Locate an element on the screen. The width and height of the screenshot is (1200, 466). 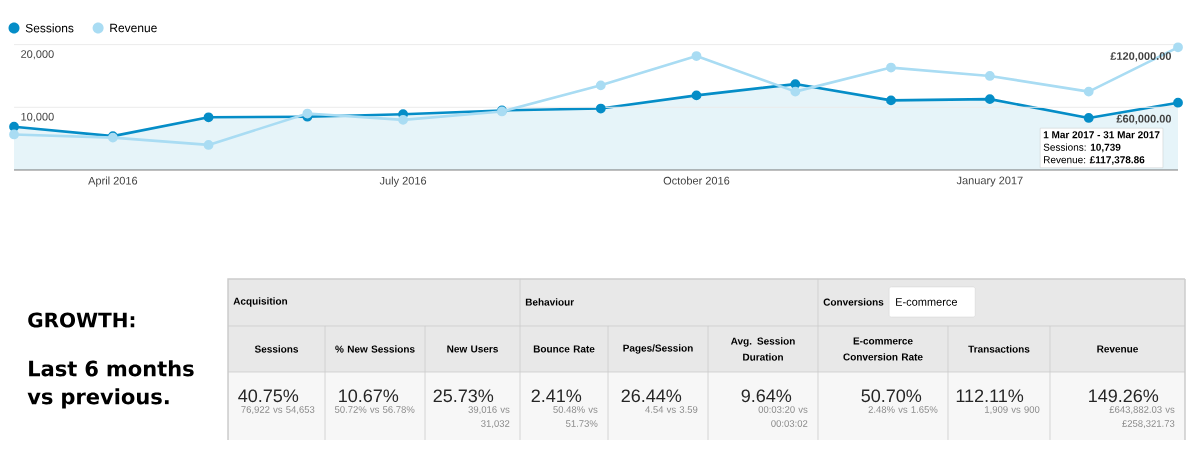
text: Acquisition is located at coordinates (260, 302).